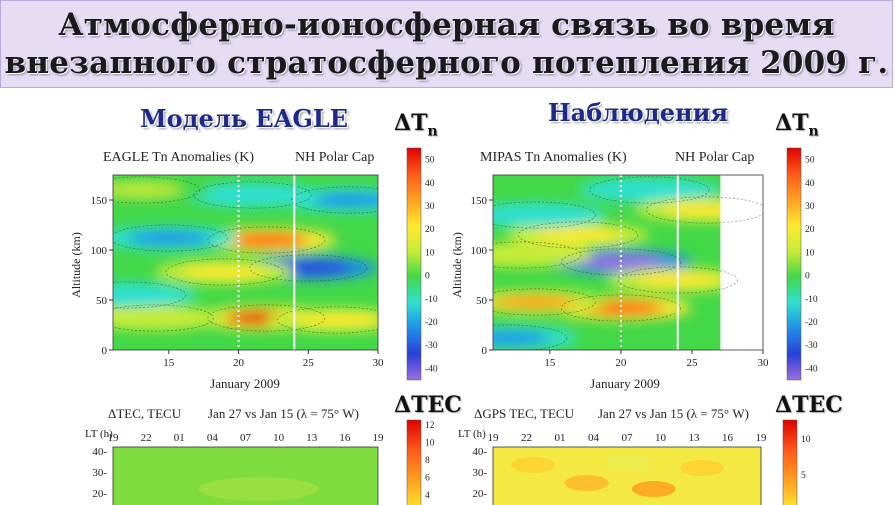  I want to click on model-section-label: Модель EAGLE, so click(244, 118).